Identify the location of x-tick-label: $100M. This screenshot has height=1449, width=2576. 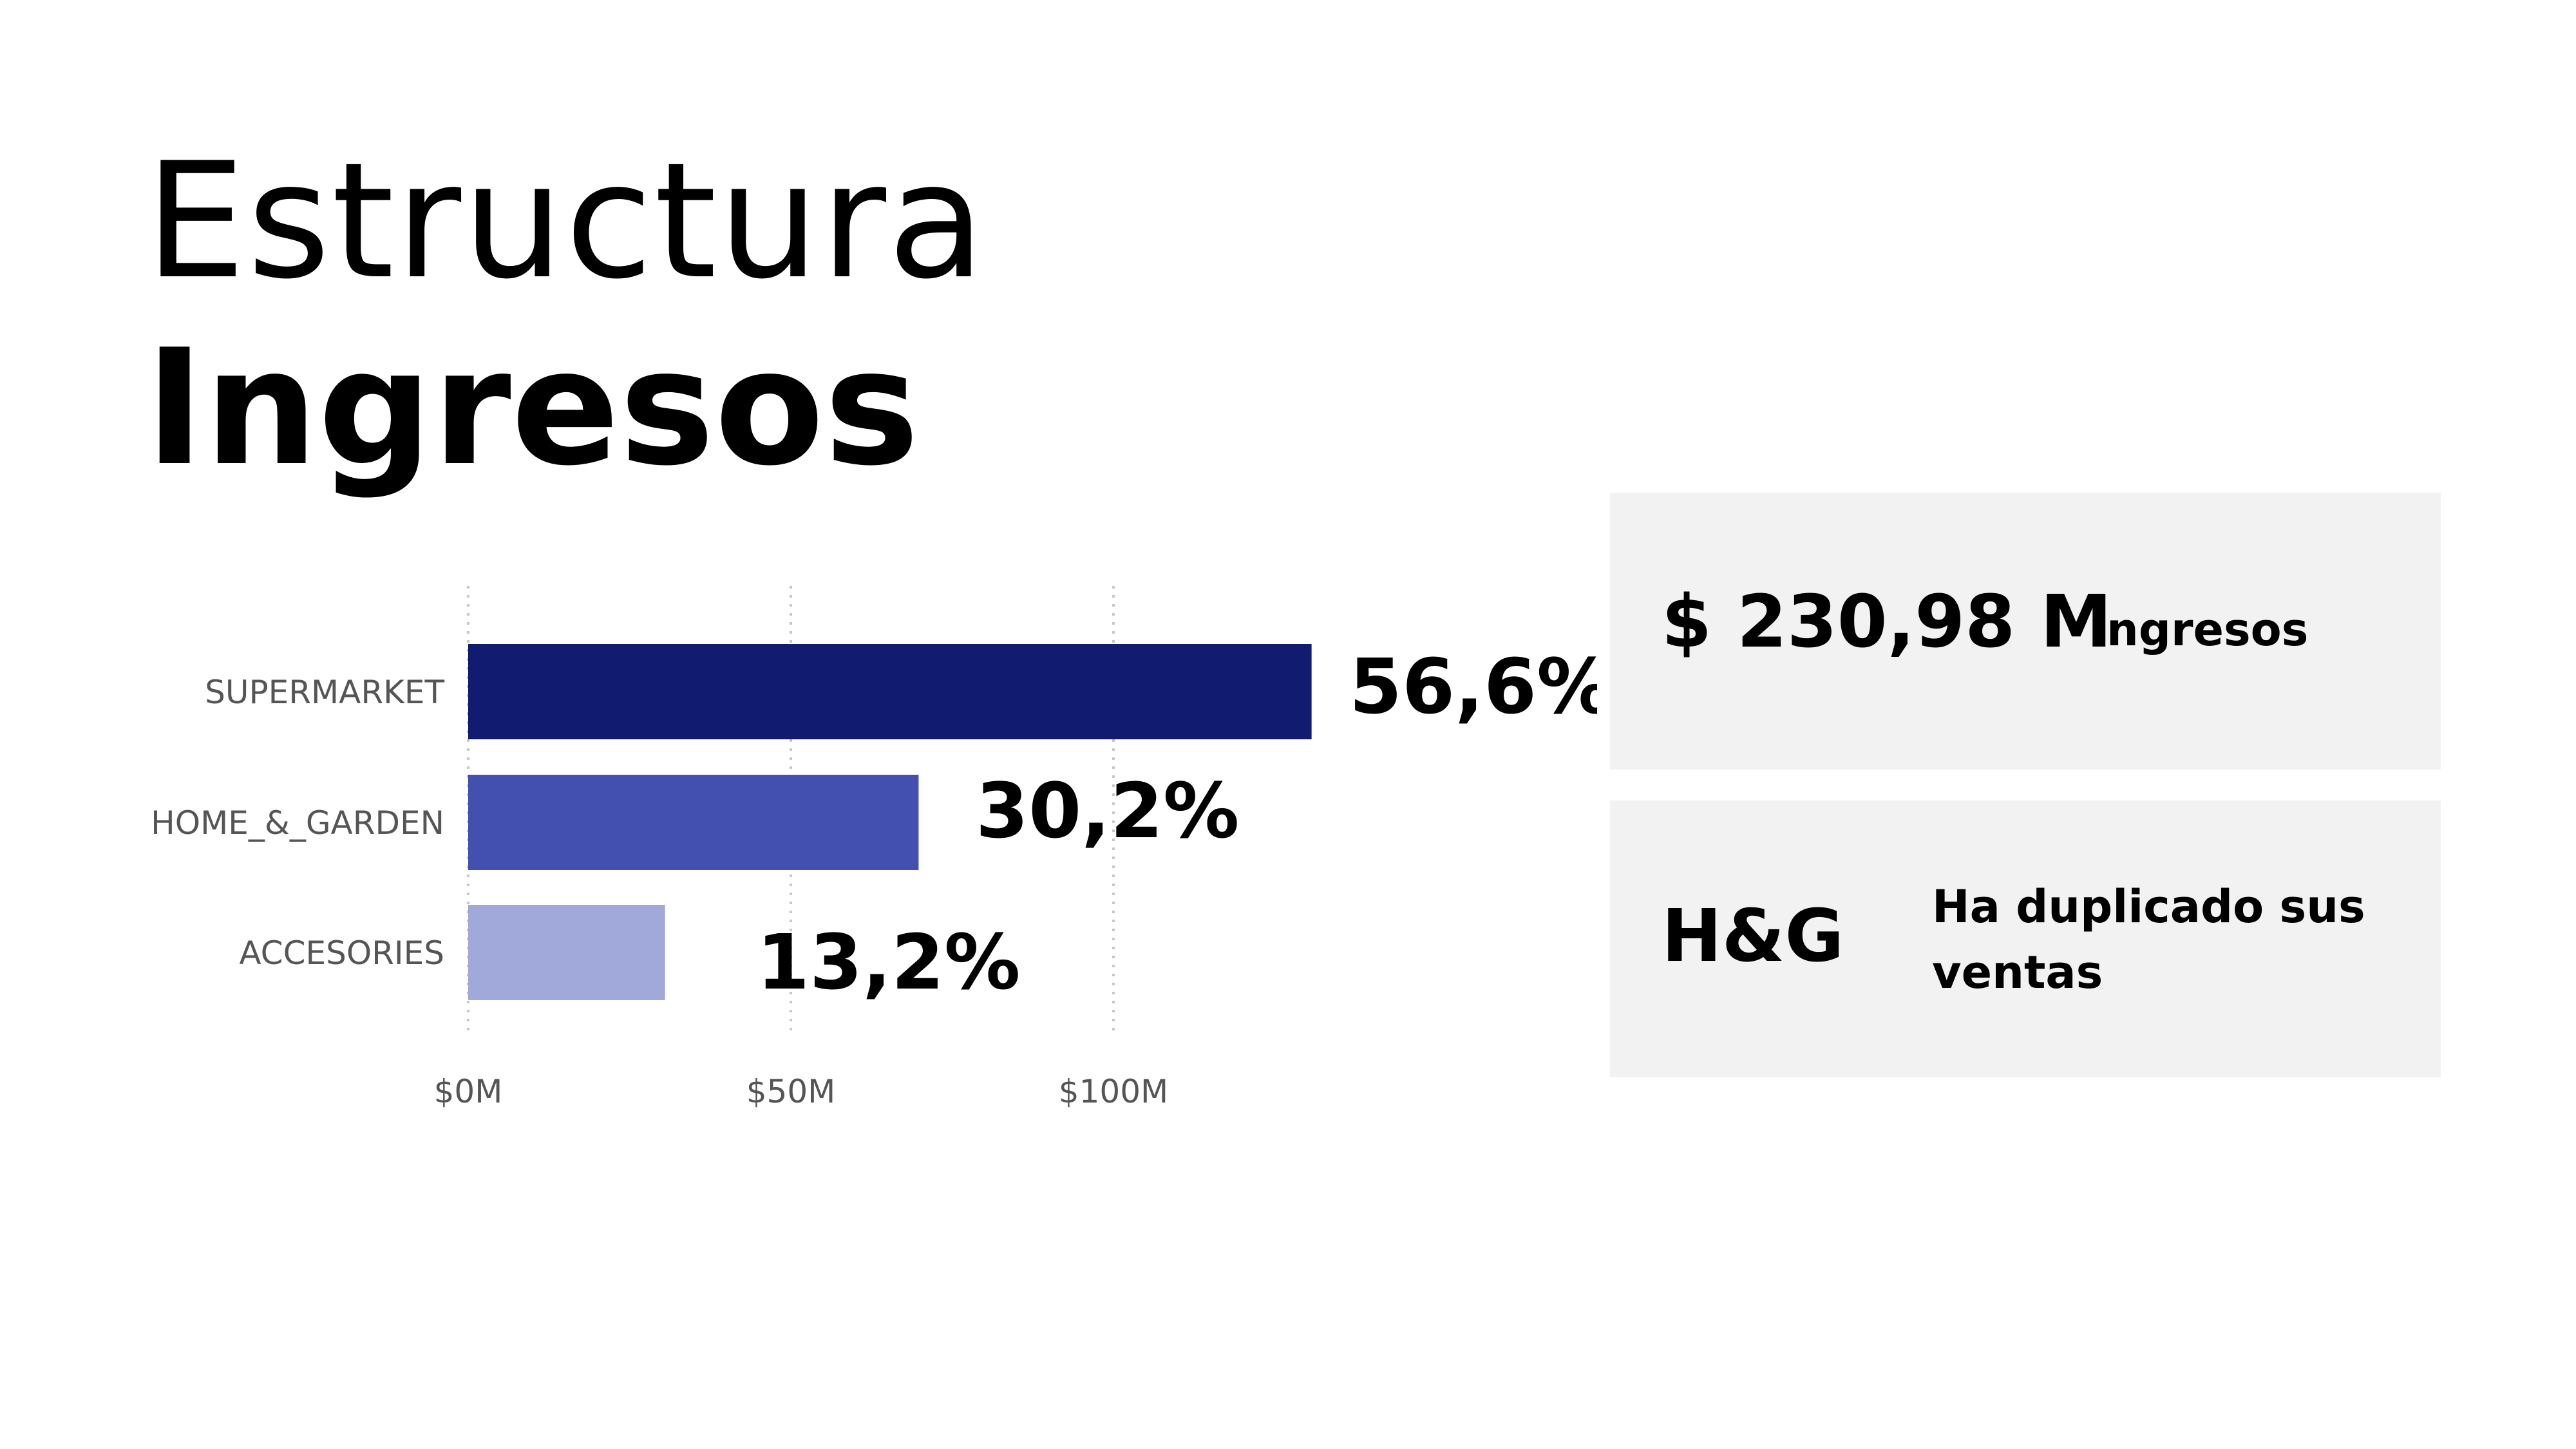
(1113, 1092).